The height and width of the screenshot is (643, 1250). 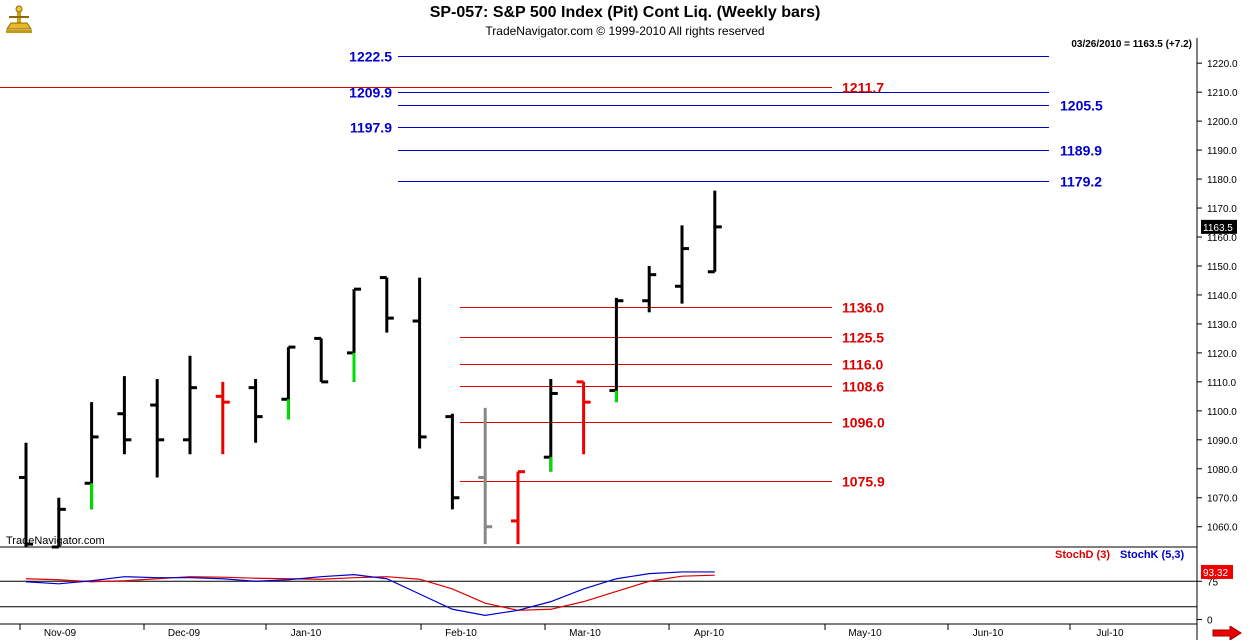 I want to click on level-label-3: 1205.5, so click(x=1081, y=106).